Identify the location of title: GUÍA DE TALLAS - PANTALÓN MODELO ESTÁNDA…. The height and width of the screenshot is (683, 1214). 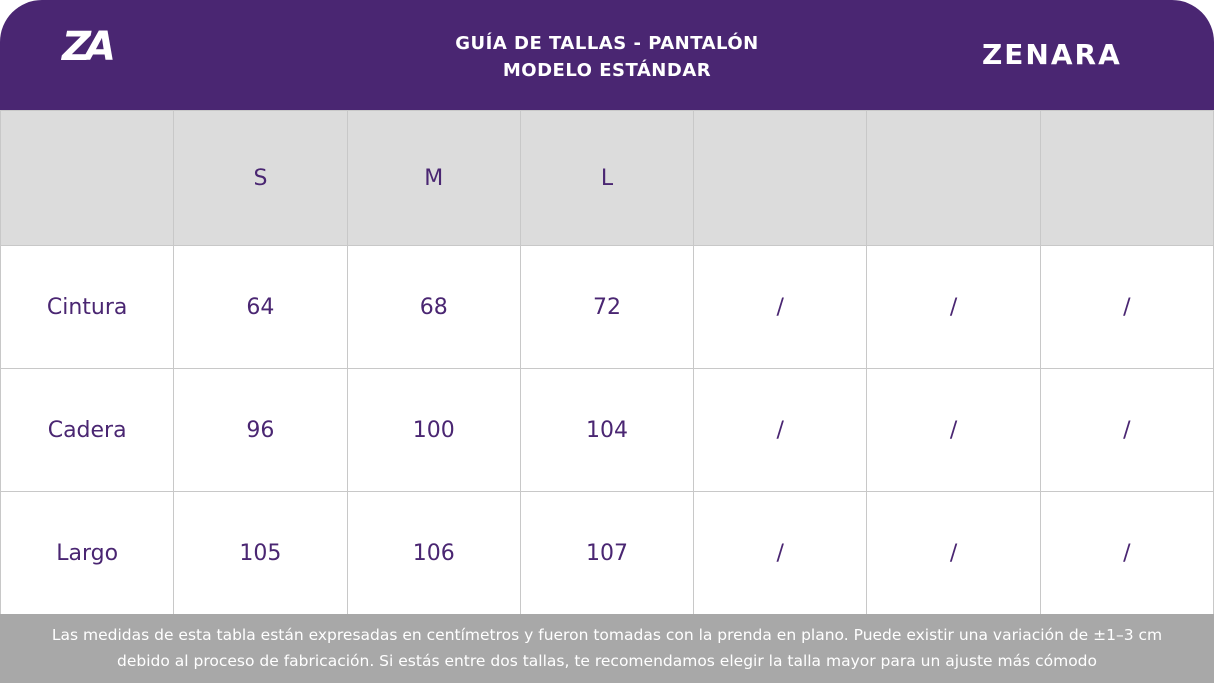
(607, 57).